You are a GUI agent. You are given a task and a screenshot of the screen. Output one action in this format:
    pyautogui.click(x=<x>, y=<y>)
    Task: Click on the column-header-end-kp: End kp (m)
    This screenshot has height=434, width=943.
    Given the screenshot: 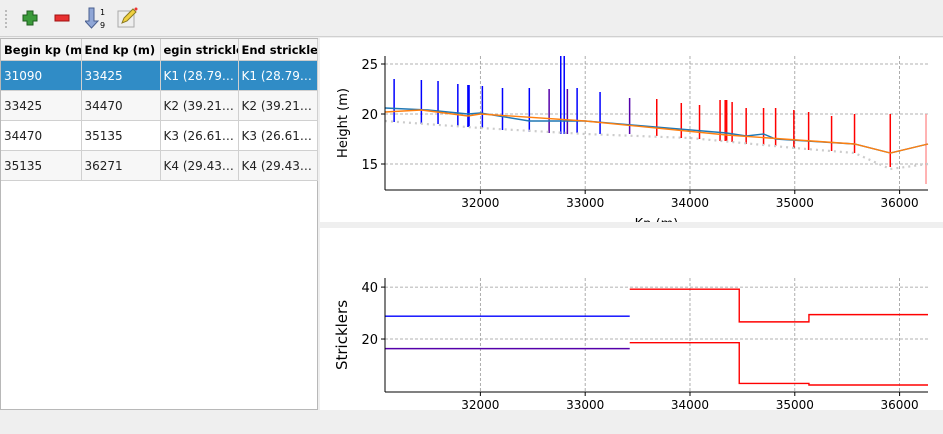 What is the action you would take?
    pyautogui.click(x=121, y=50)
    